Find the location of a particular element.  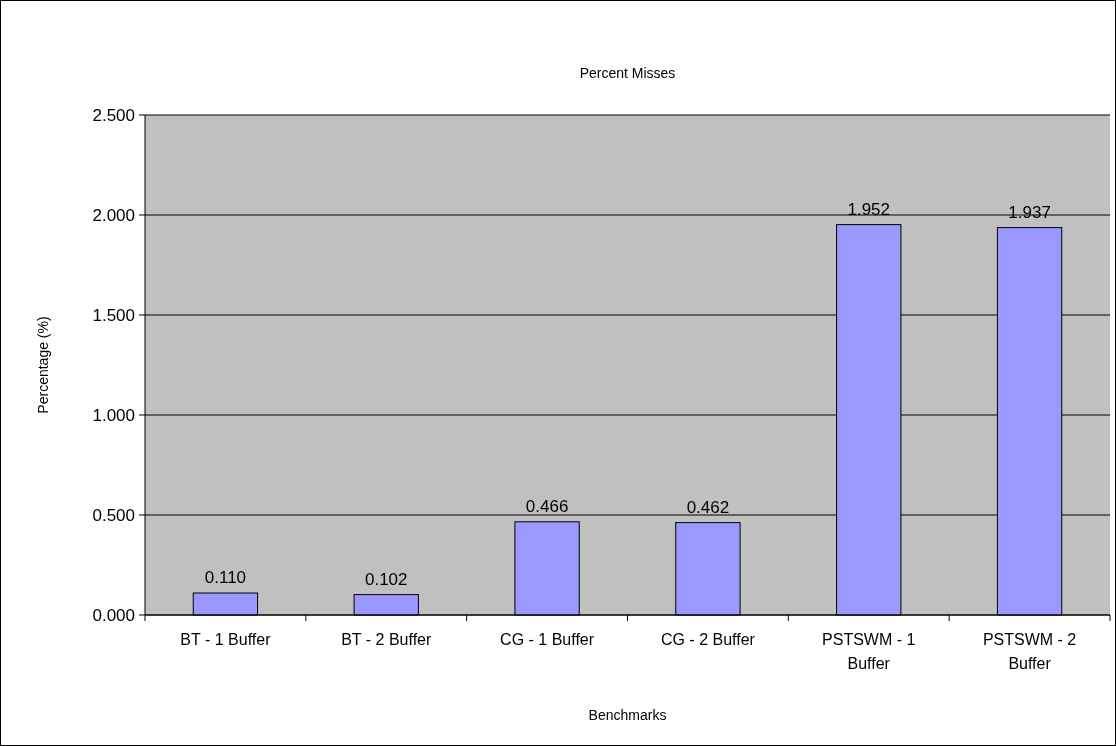

data-label: 0.110 is located at coordinates (225, 577).